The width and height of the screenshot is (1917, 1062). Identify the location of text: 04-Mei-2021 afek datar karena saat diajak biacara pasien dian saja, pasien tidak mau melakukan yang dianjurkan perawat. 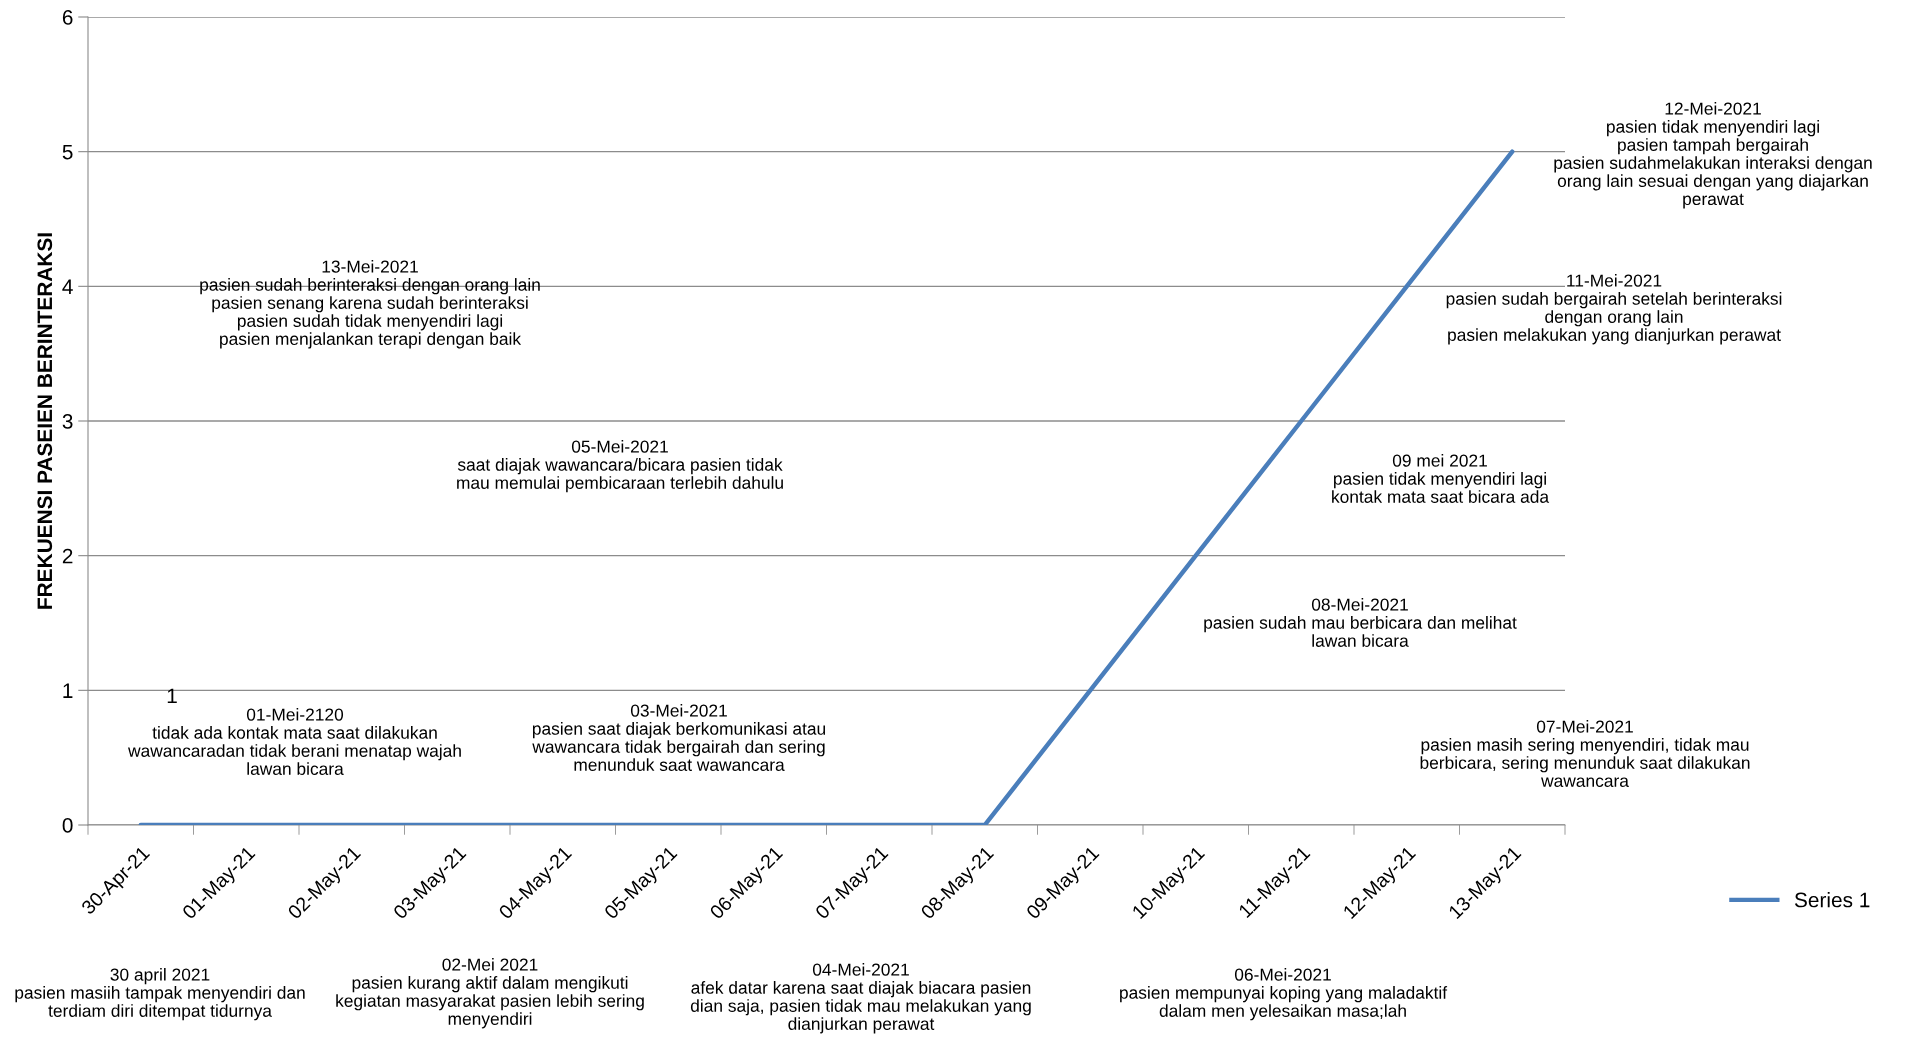
(860, 998).